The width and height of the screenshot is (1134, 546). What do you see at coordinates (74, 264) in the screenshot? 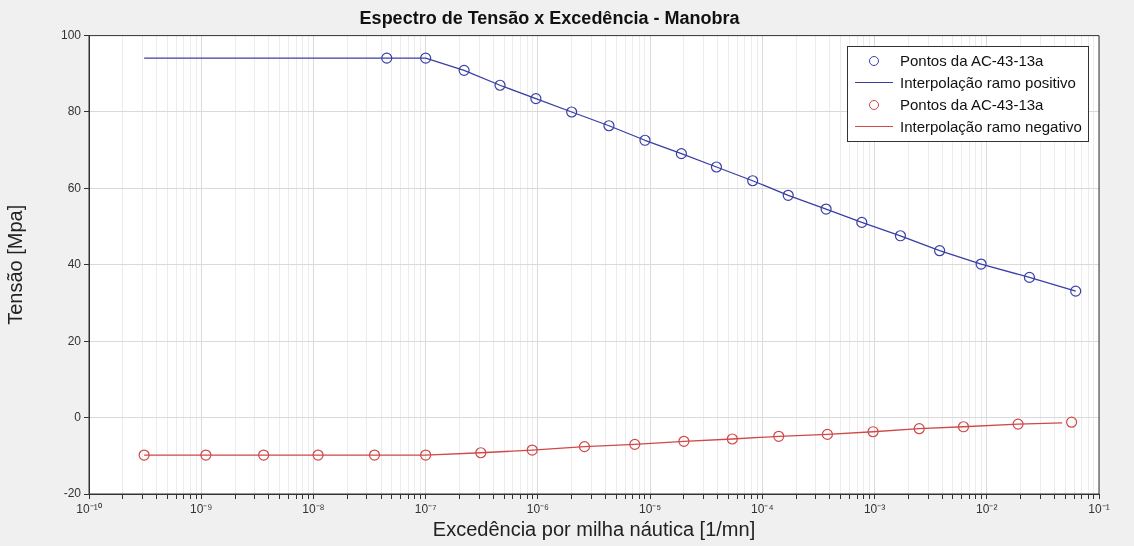
I see `y-tick-label: 40` at bounding box center [74, 264].